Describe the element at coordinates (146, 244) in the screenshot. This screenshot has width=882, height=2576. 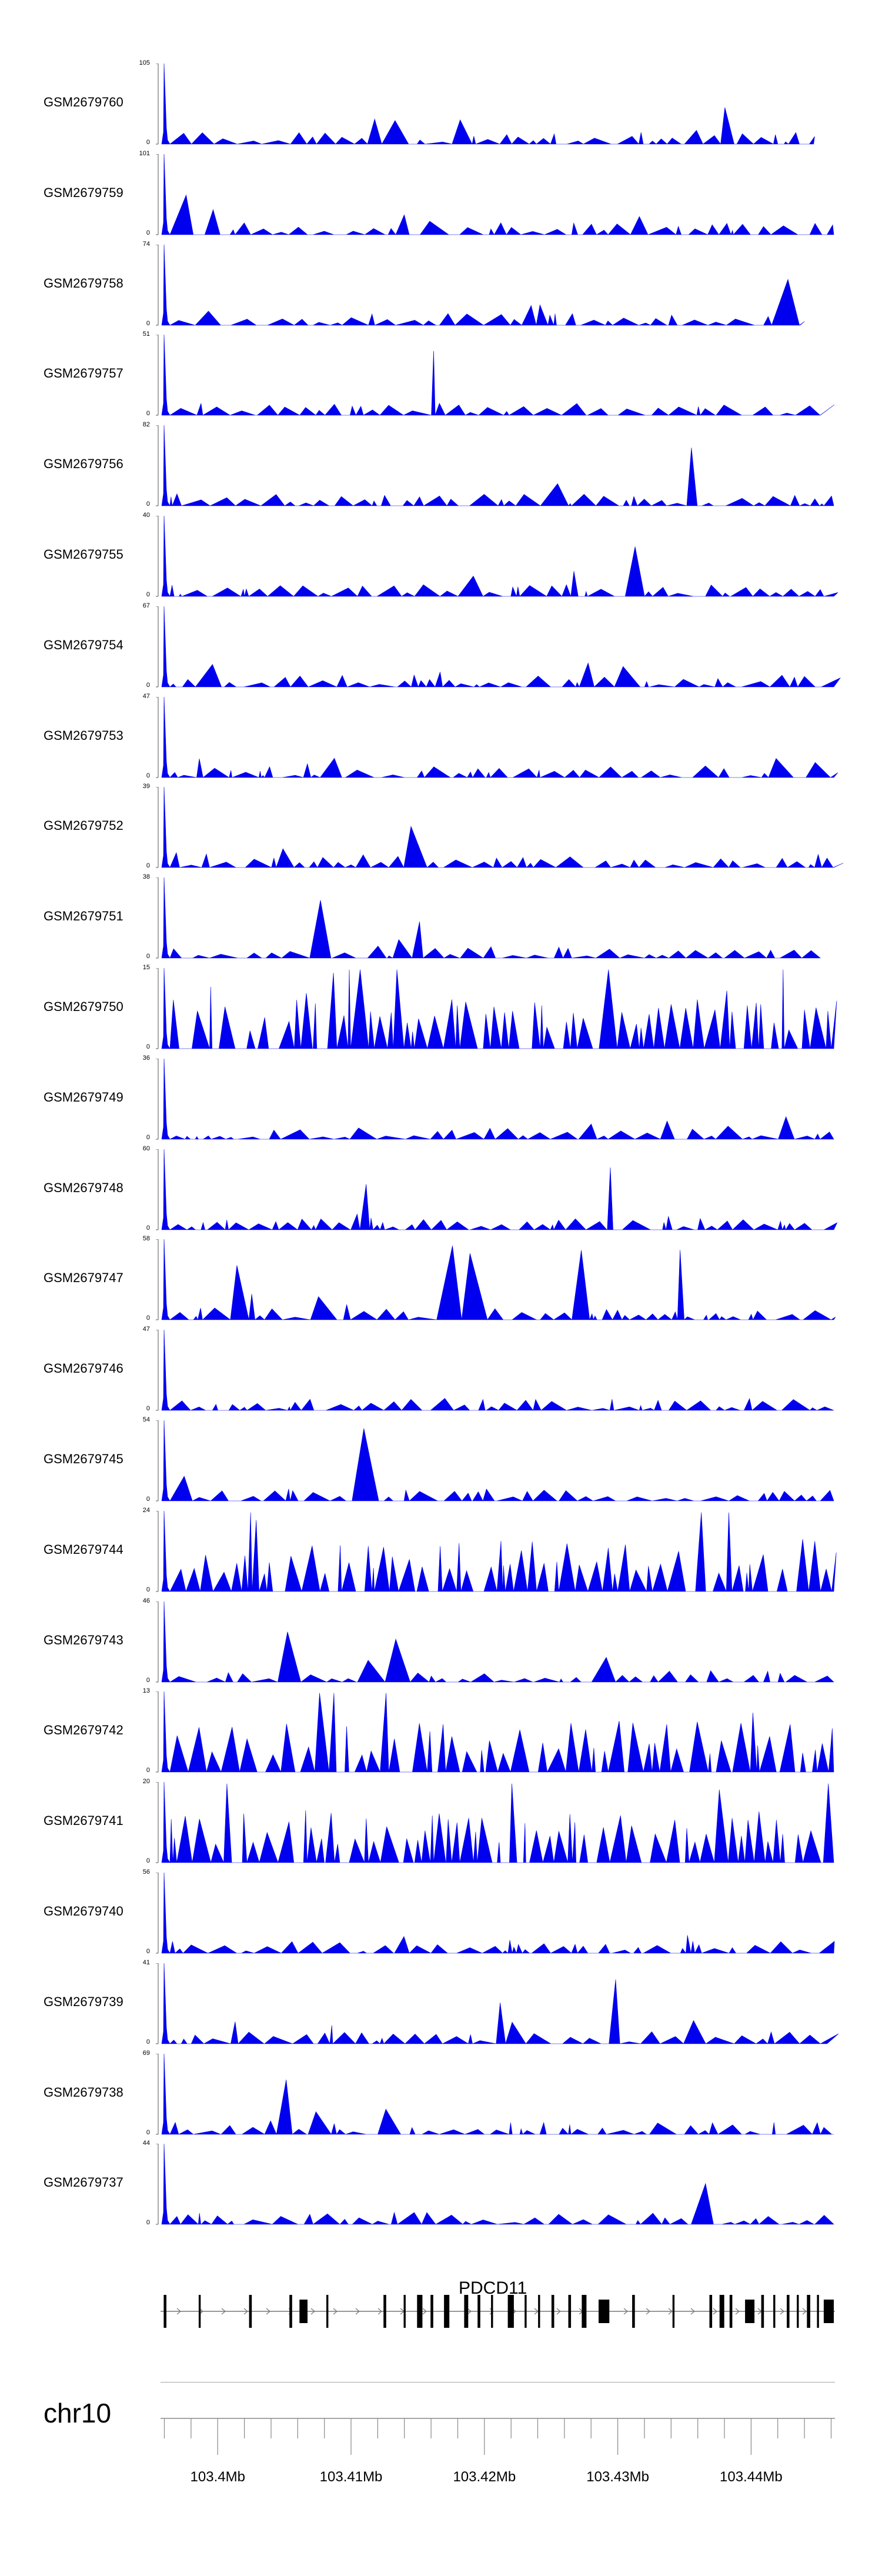
I see `track-ymax-label: 74` at that location.